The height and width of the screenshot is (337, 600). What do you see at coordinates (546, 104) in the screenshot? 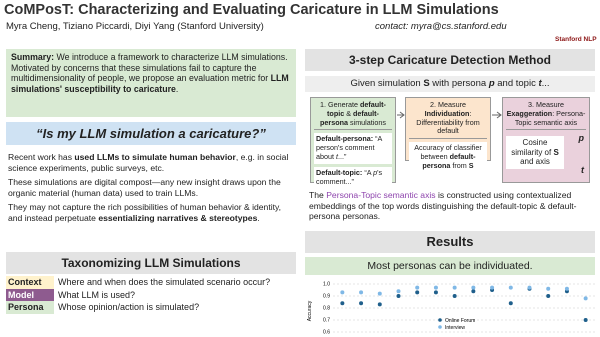
I see `text: 3. Measure` at bounding box center [546, 104].